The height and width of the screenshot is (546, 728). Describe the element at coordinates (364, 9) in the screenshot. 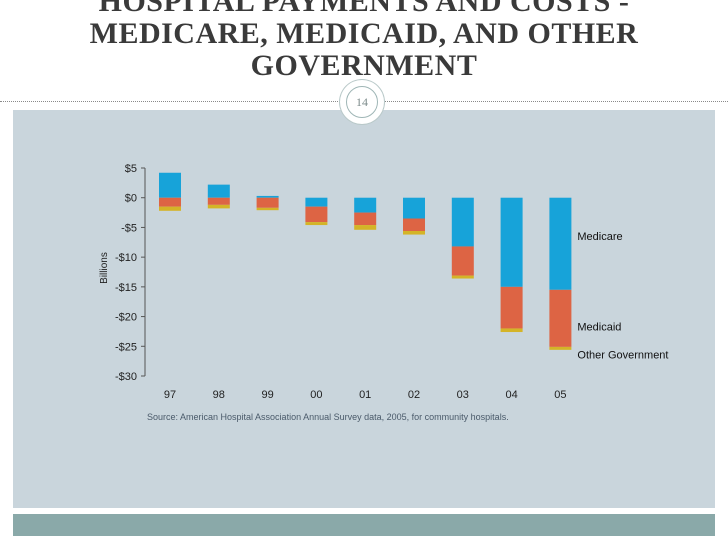

I see `title-line-1: HOSPITAL PAYMENTS AND COSTS -` at that location.